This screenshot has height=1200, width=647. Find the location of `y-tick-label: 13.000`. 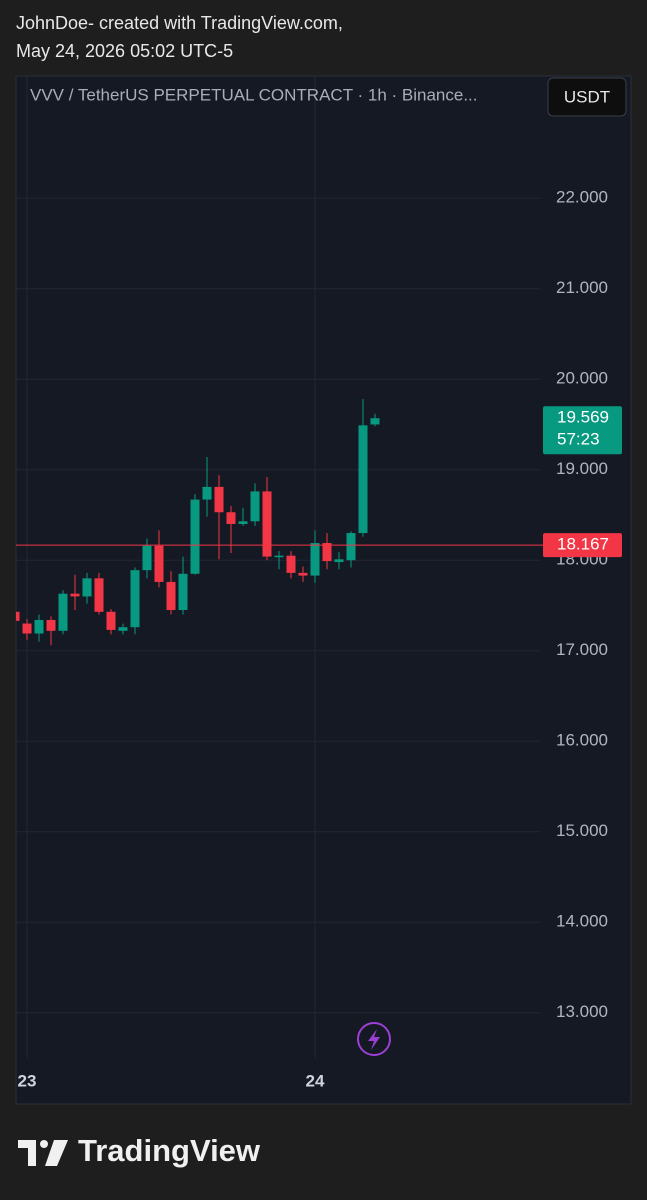

y-tick-label: 13.000 is located at coordinates (582, 1011).